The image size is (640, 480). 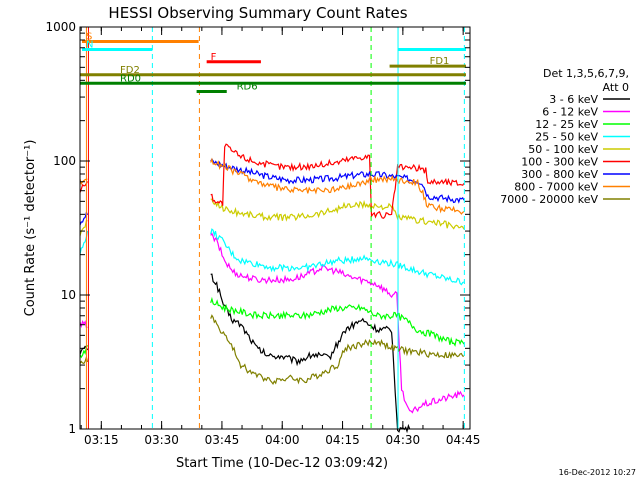 I want to click on x-tick-label-2: 03:45, so click(x=222, y=440).